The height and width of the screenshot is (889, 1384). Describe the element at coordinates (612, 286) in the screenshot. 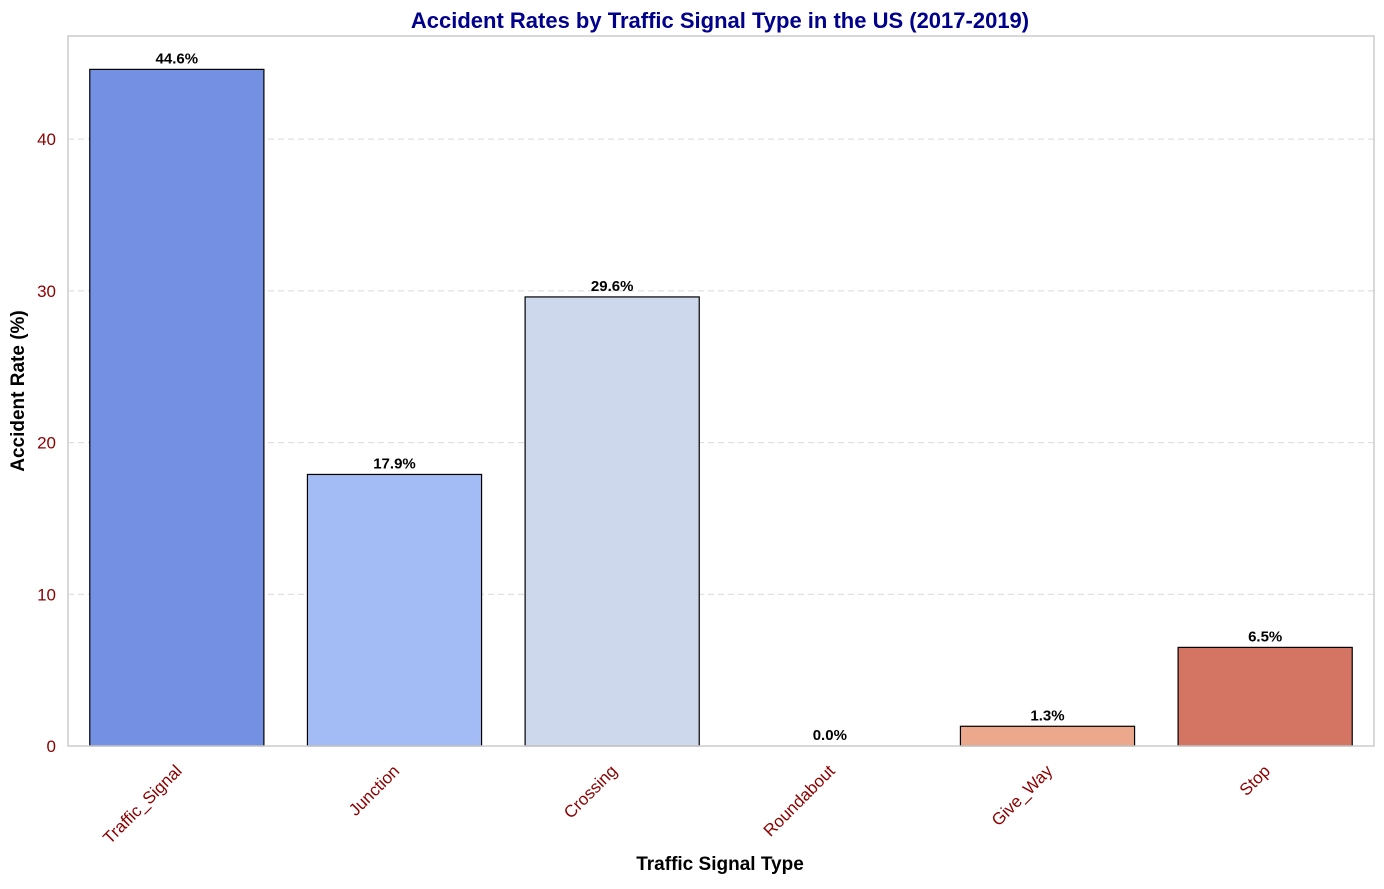

I see `bar-value-label: 29.6%` at that location.